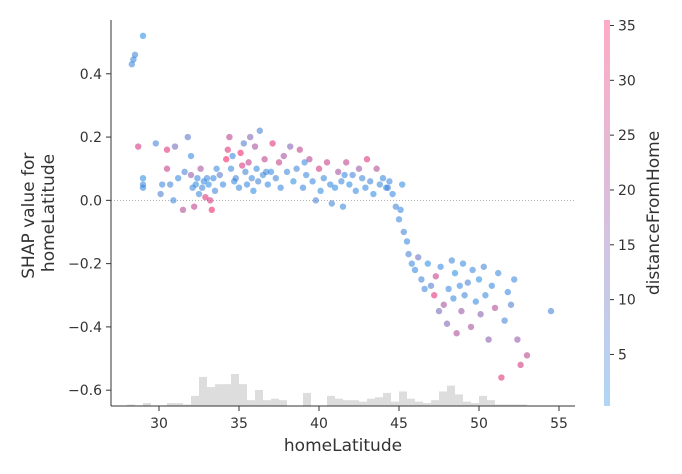  Describe the element at coordinates (343, 446) in the screenshot. I see `x-axis-label: homeLatitude` at that location.